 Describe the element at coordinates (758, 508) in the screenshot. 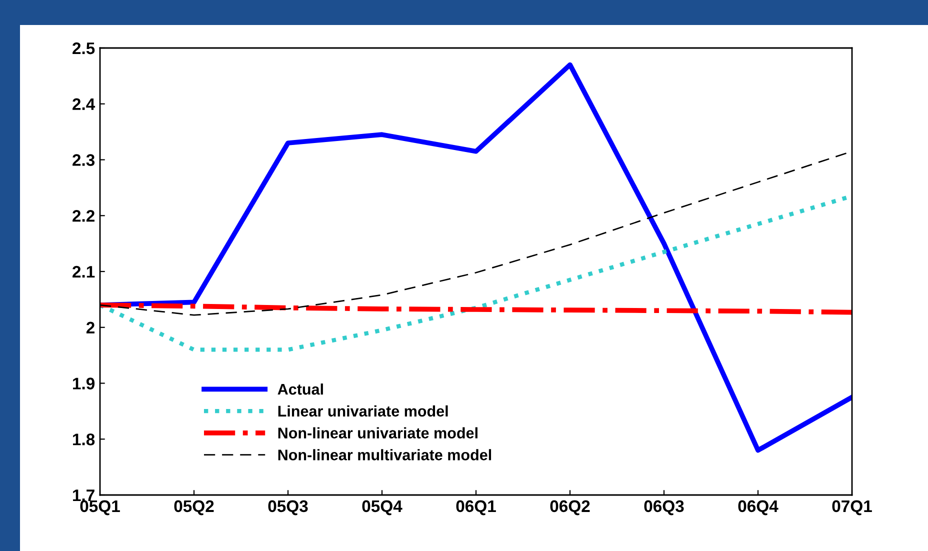

I see `x-tick-label: 06Q4` at that location.